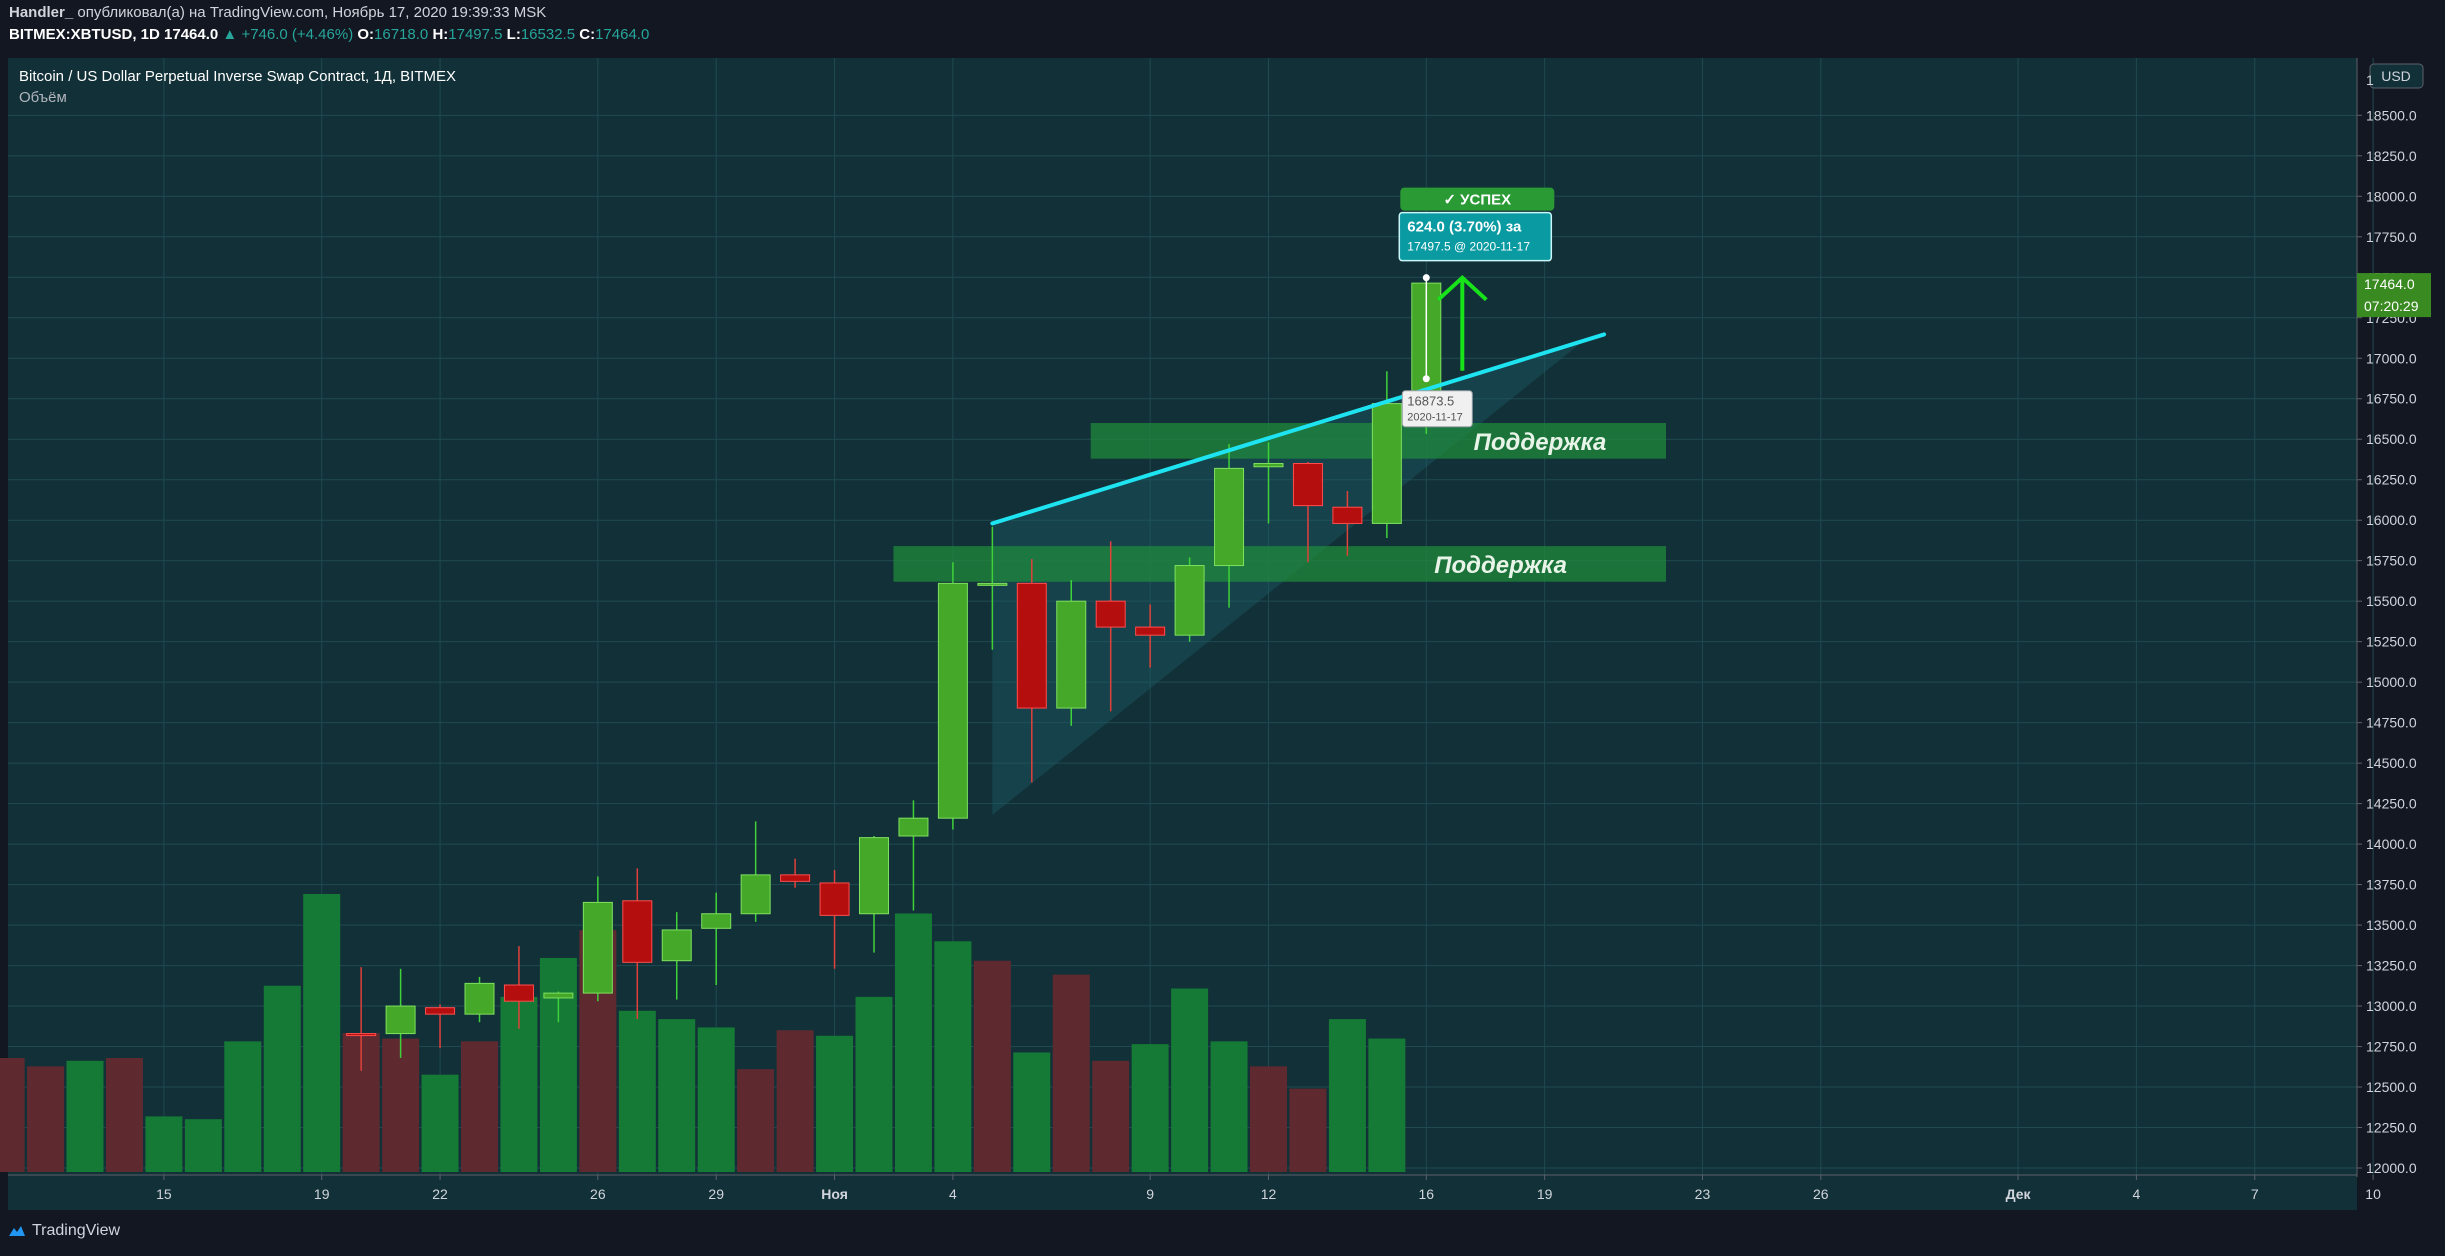 The image size is (2445, 1256). I want to click on price-tick-label: 13250.0, so click(2391, 966).